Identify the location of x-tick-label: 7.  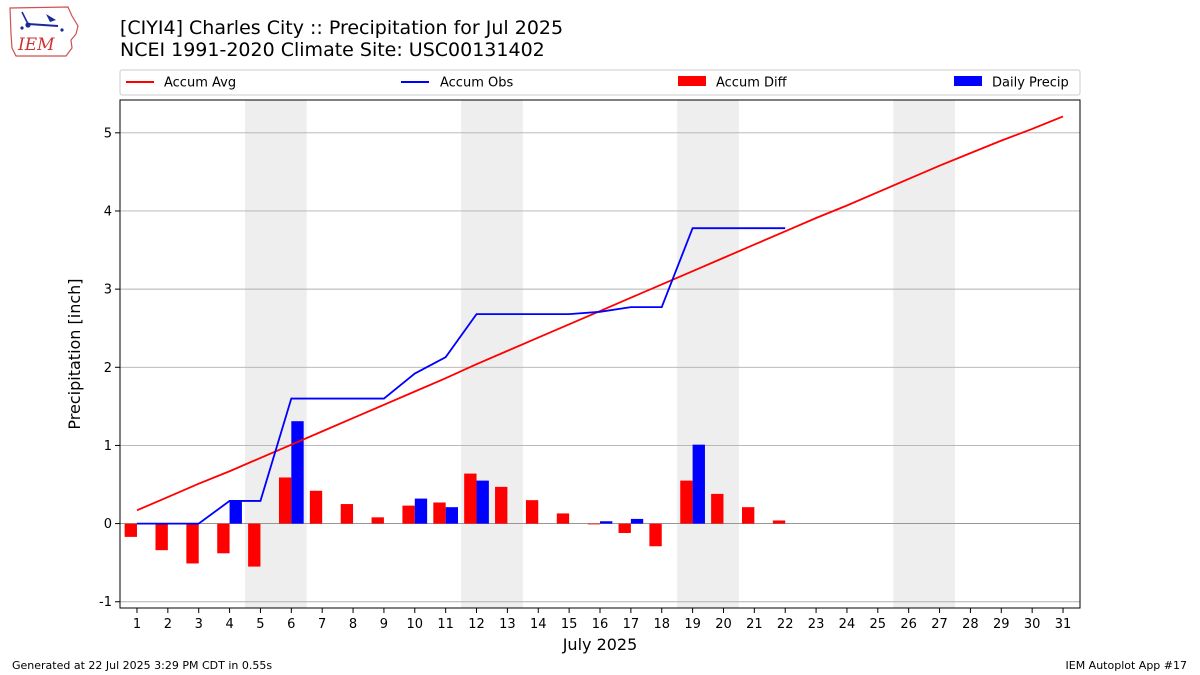
(322, 624).